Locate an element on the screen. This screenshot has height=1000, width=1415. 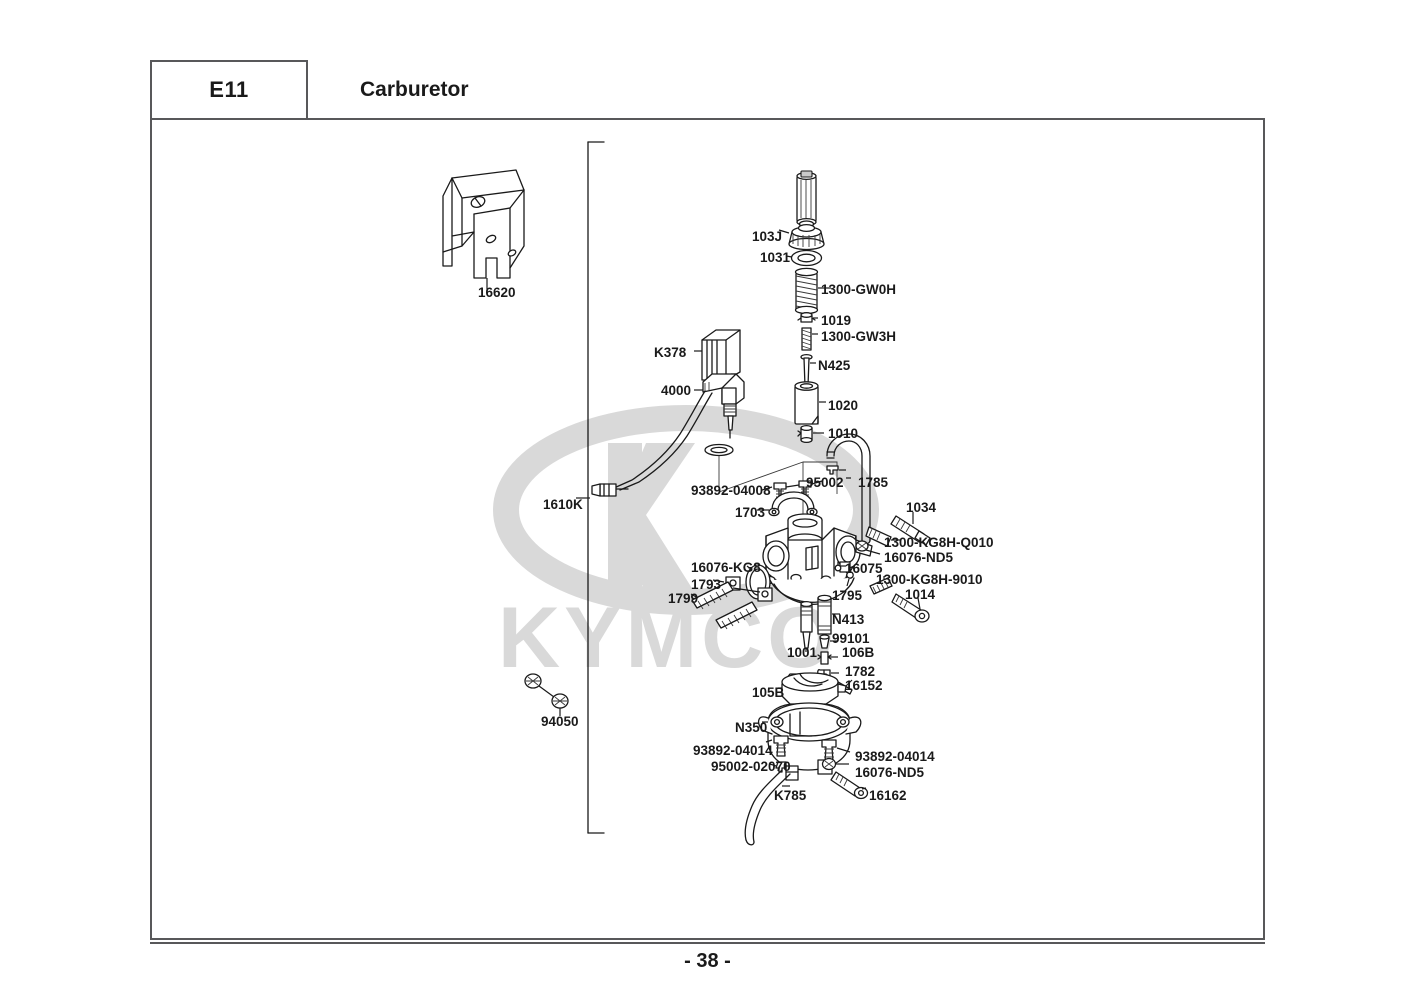
callout-1300-GW0H: 1300-GW0H is located at coordinates (859, 289).